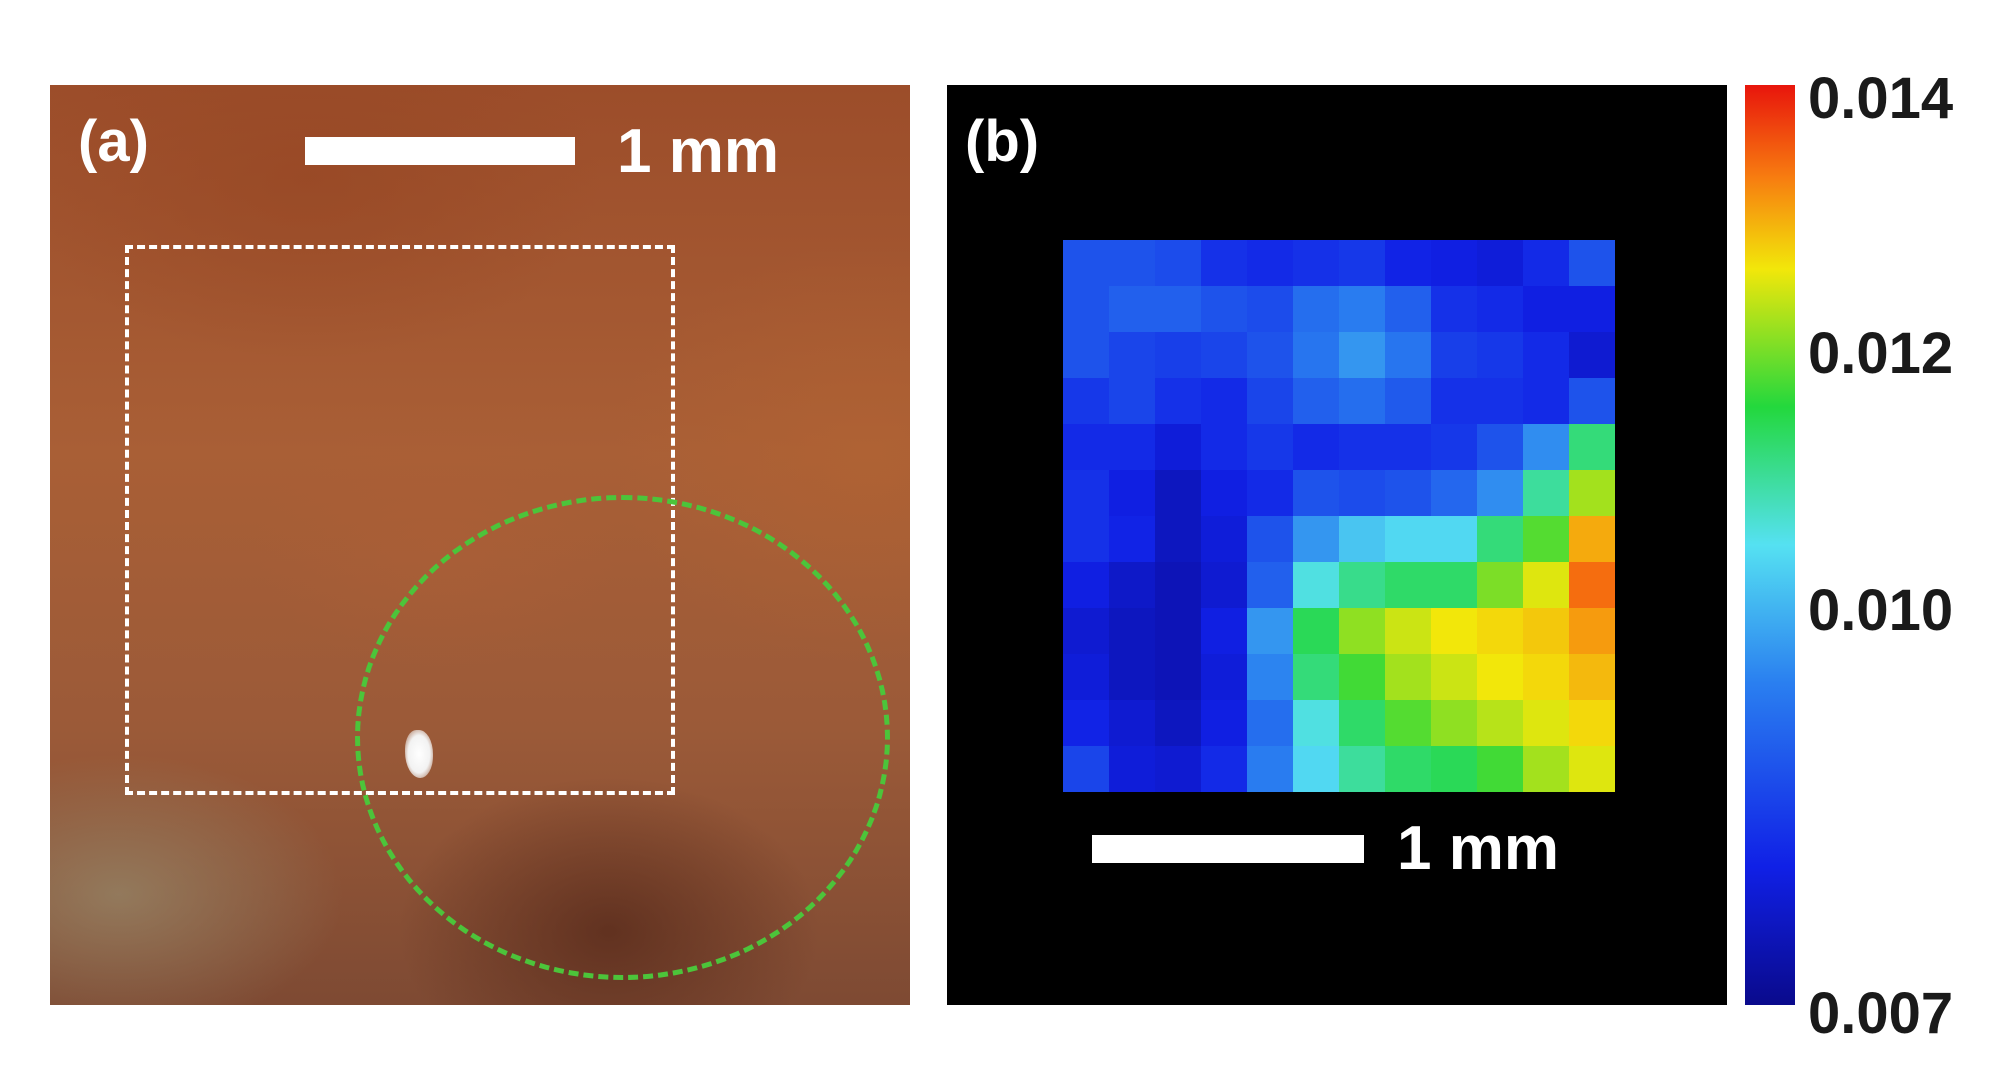  What do you see at coordinates (1881, 353) in the screenshot?
I see `colorbar-tick-012: 0.012` at bounding box center [1881, 353].